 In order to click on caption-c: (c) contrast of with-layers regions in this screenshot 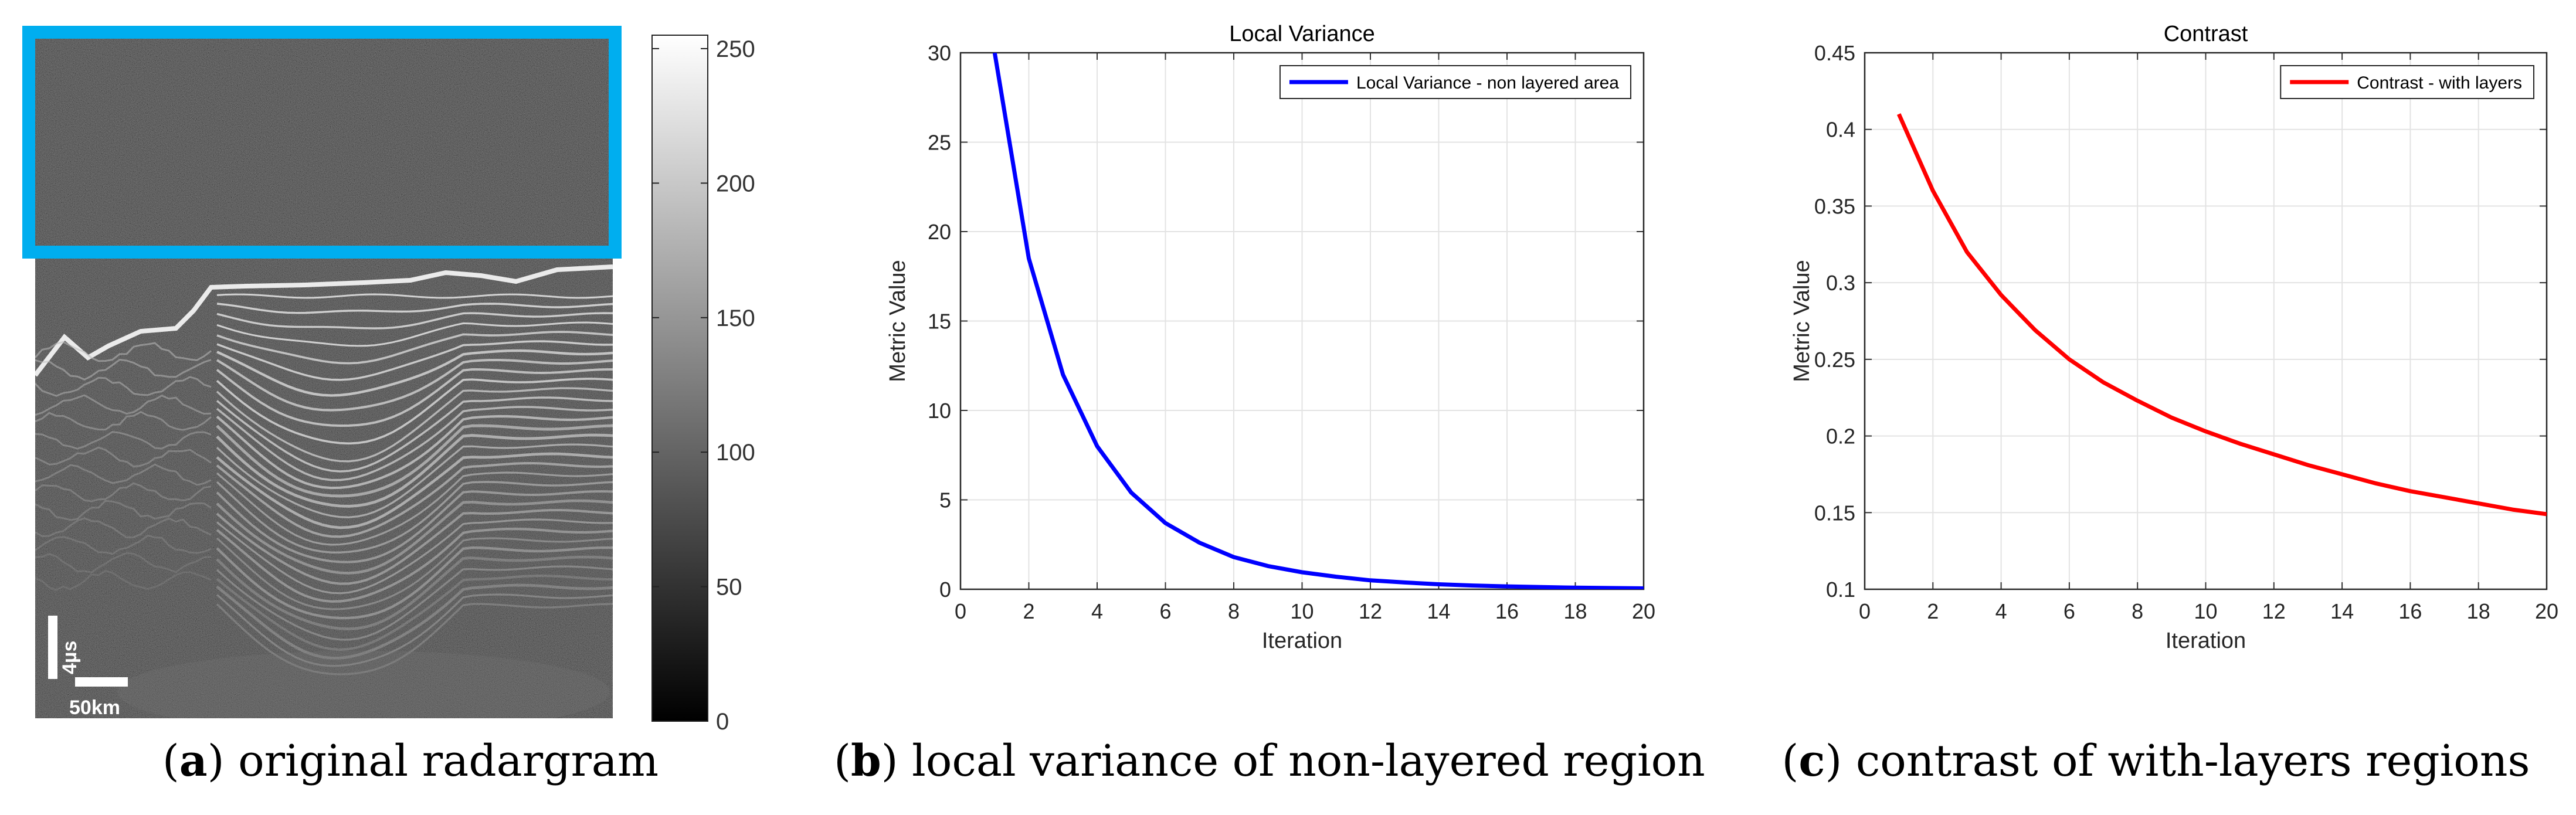, I will do `click(2155, 761)`.